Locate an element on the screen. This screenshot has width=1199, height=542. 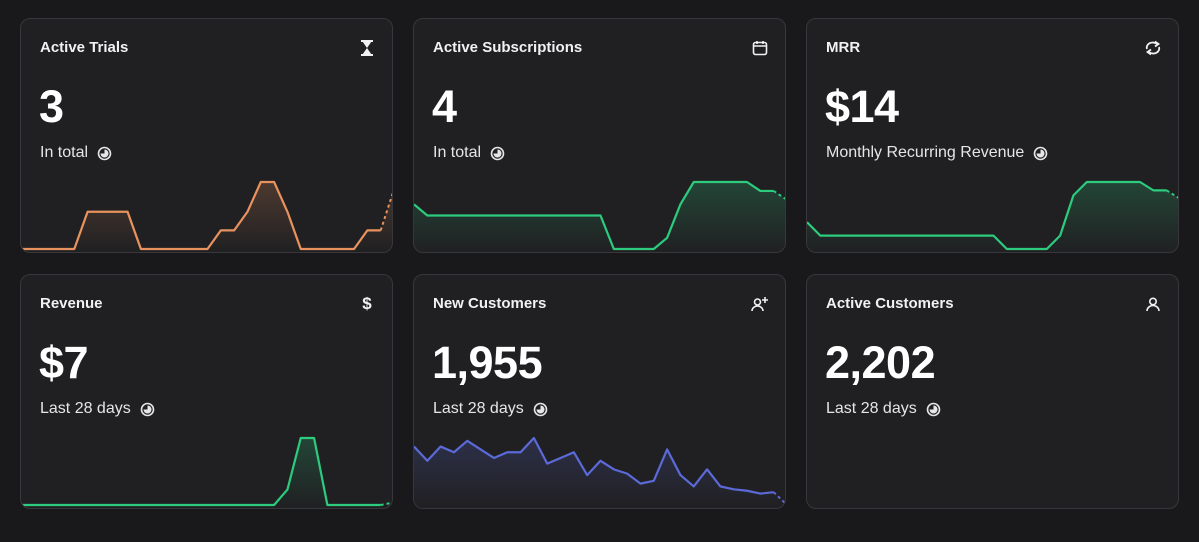
card-value: 3 is located at coordinates (51, 106).